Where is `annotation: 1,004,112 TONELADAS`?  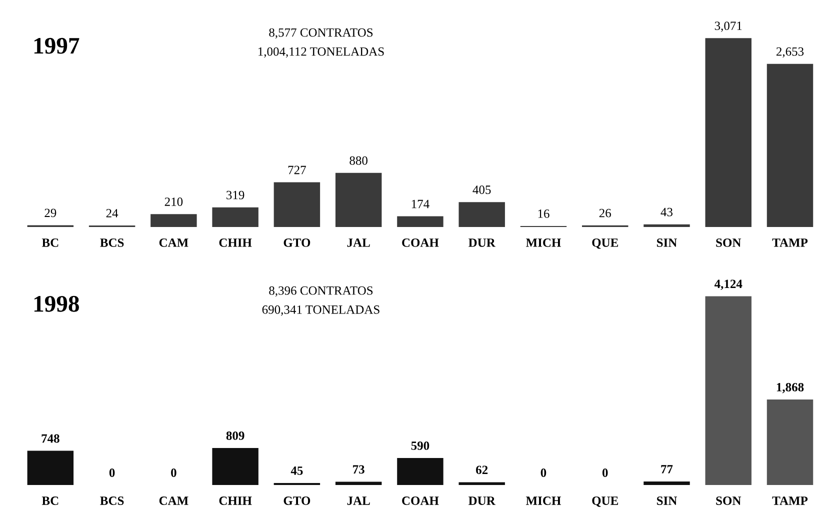
annotation: 1,004,112 TONELADAS is located at coordinates (321, 52).